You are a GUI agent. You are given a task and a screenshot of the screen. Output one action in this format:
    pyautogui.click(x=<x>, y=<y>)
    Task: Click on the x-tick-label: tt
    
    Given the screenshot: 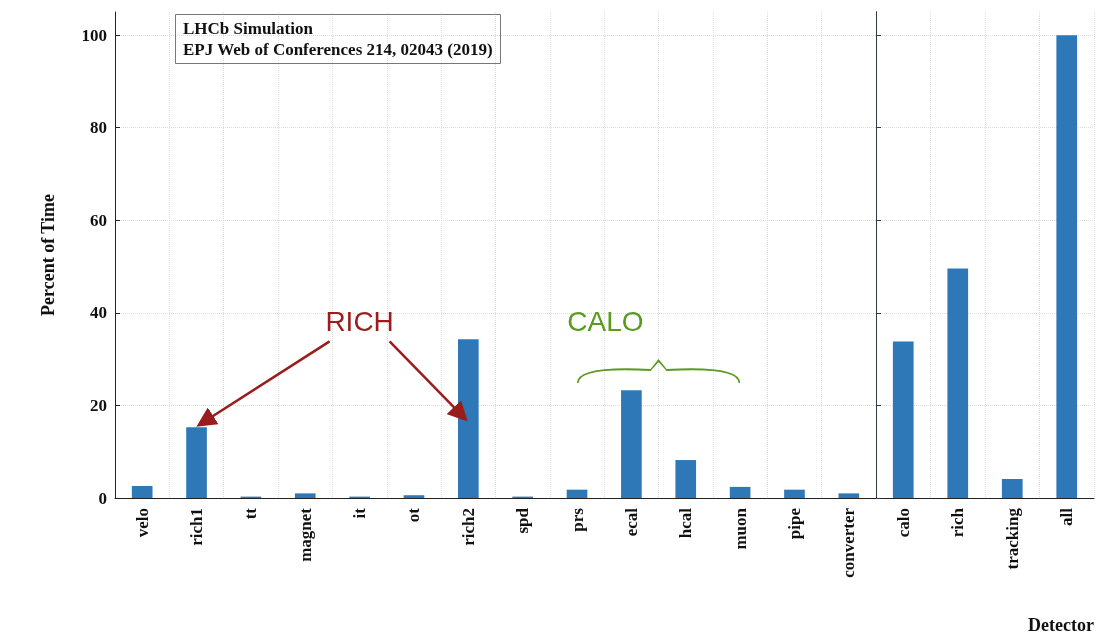 What is the action you would take?
    pyautogui.click(x=251, y=513)
    